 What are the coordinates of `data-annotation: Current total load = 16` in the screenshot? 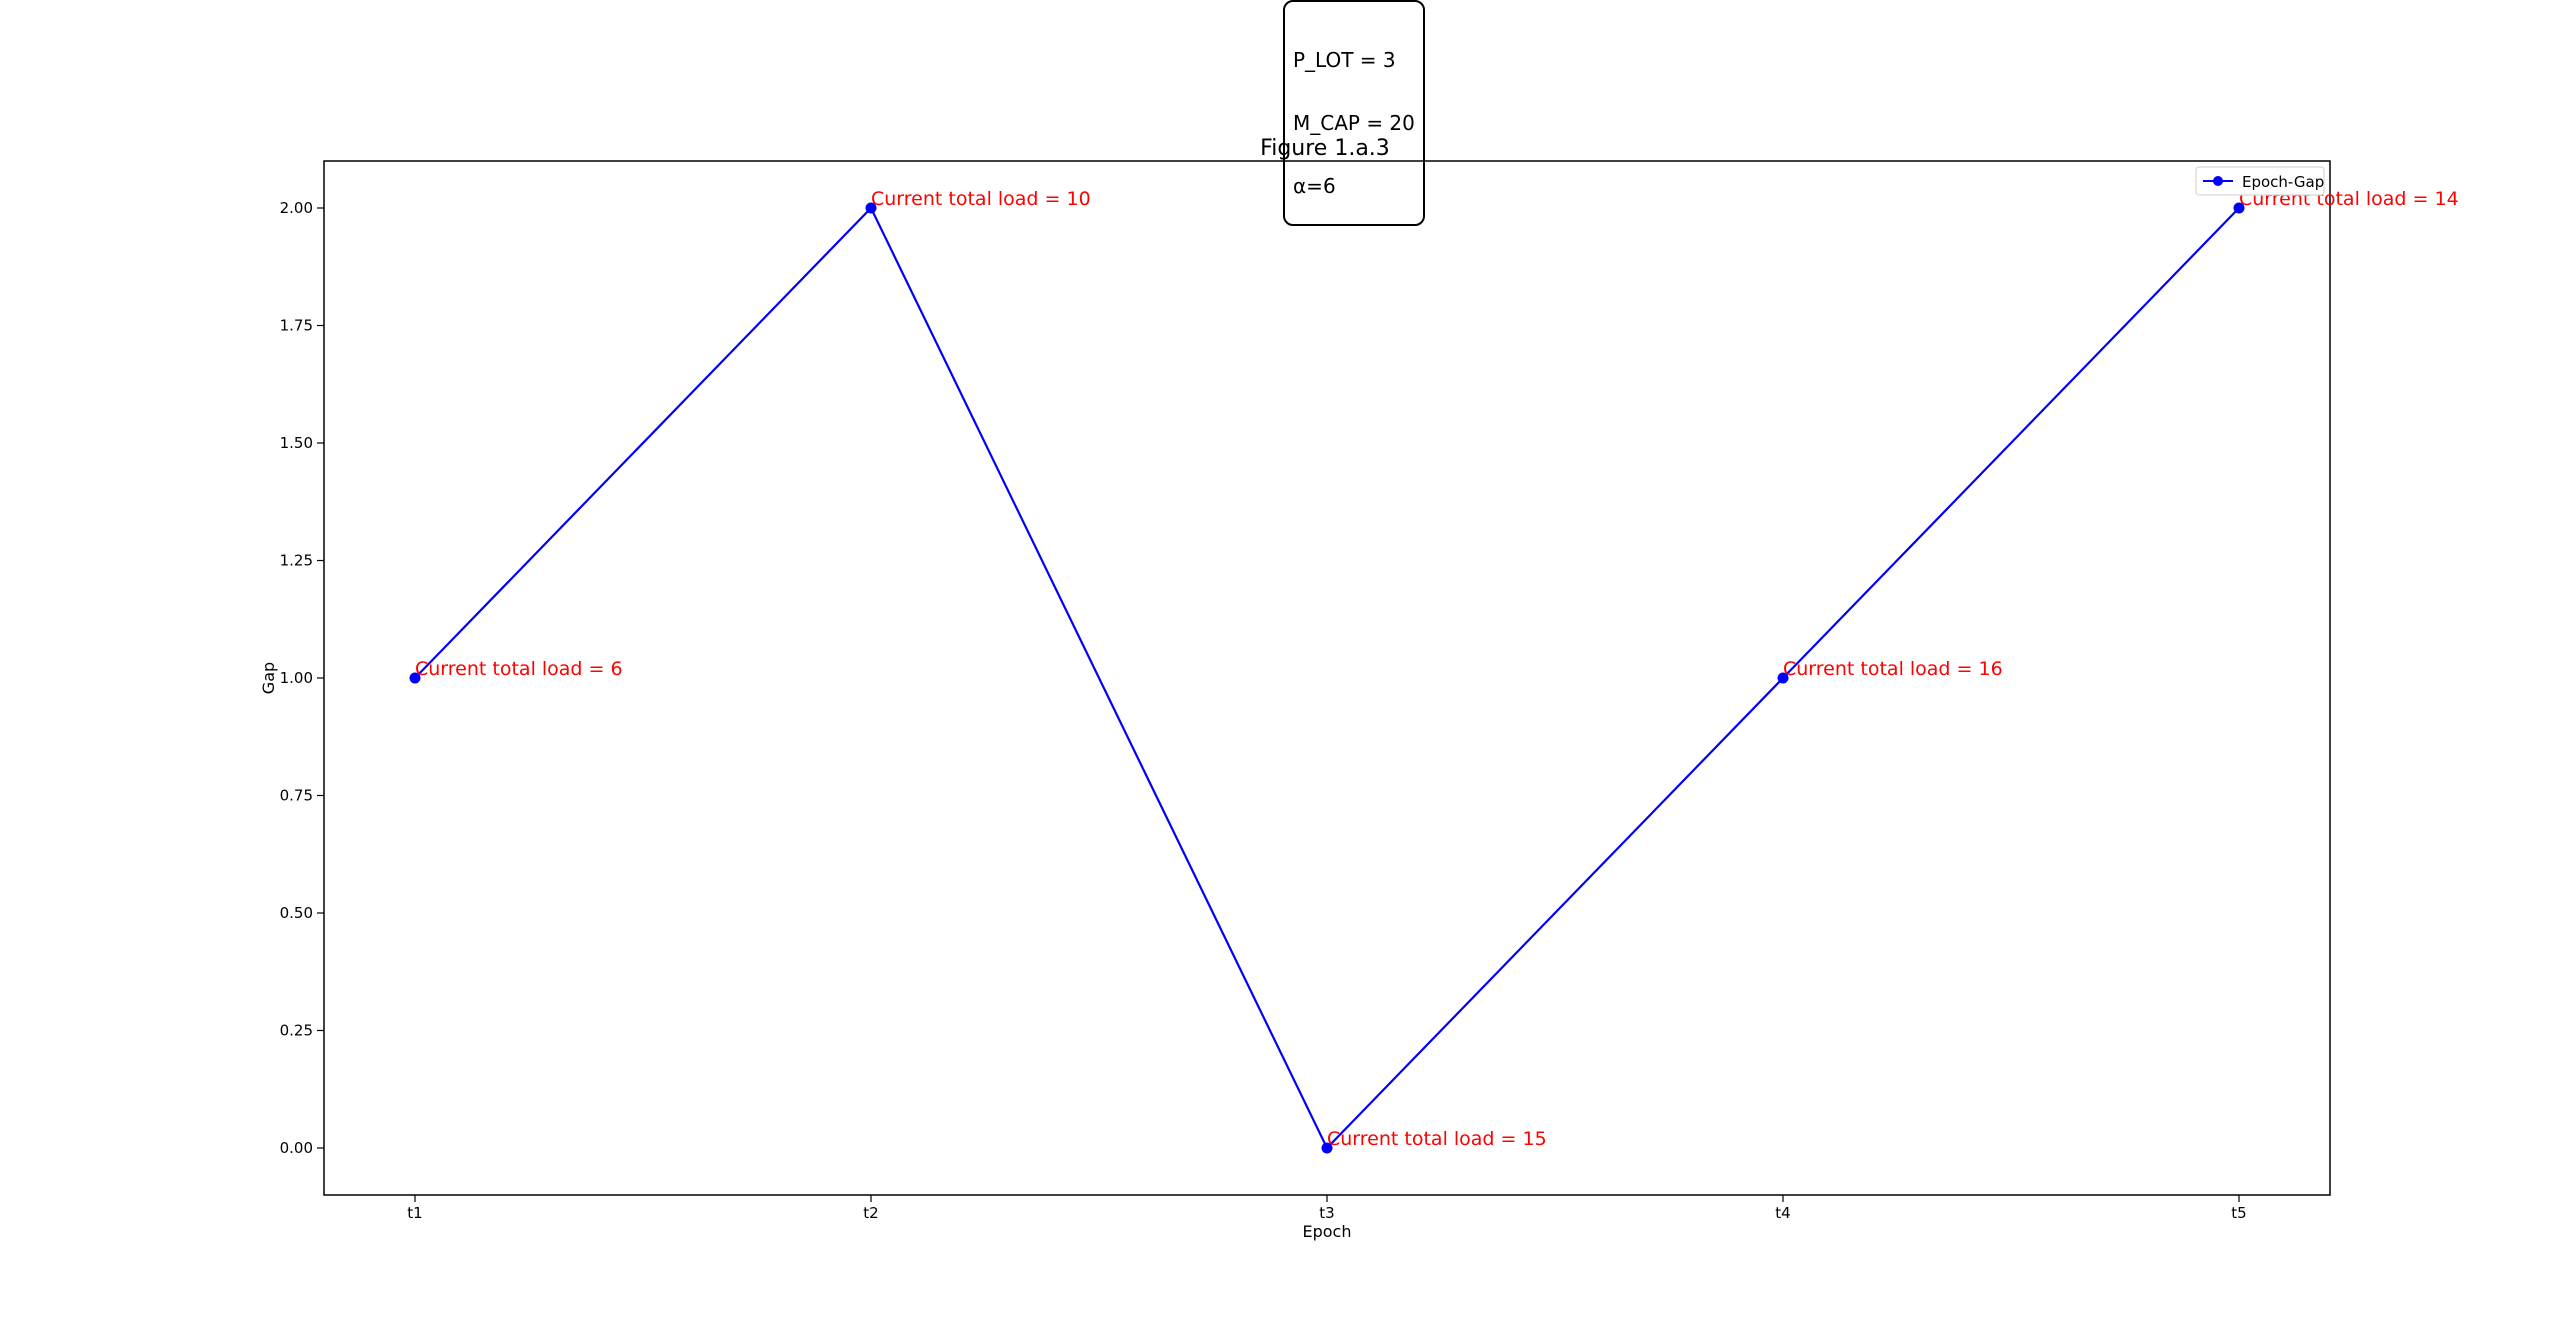 It's located at (1893, 669).